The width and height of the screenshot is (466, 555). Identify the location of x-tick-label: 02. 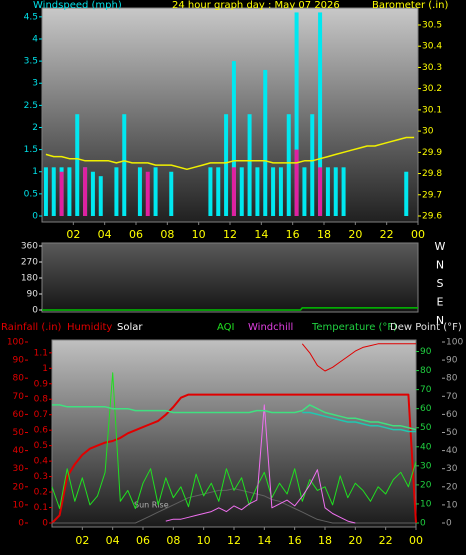
(73, 234).